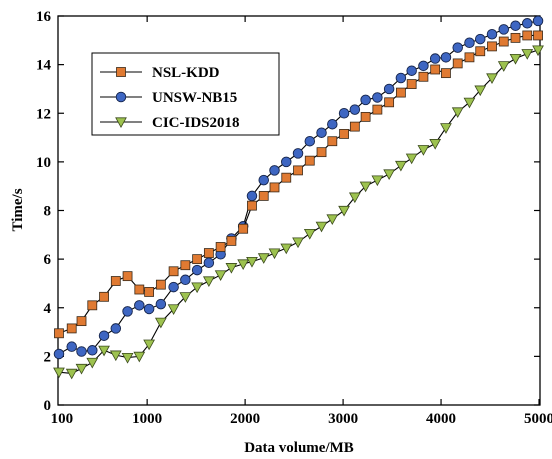 The height and width of the screenshot is (459, 552). What do you see at coordinates (48, 260) in the screenshot?
I see `y-tick-label: 6` at bounding box center [48, 260].